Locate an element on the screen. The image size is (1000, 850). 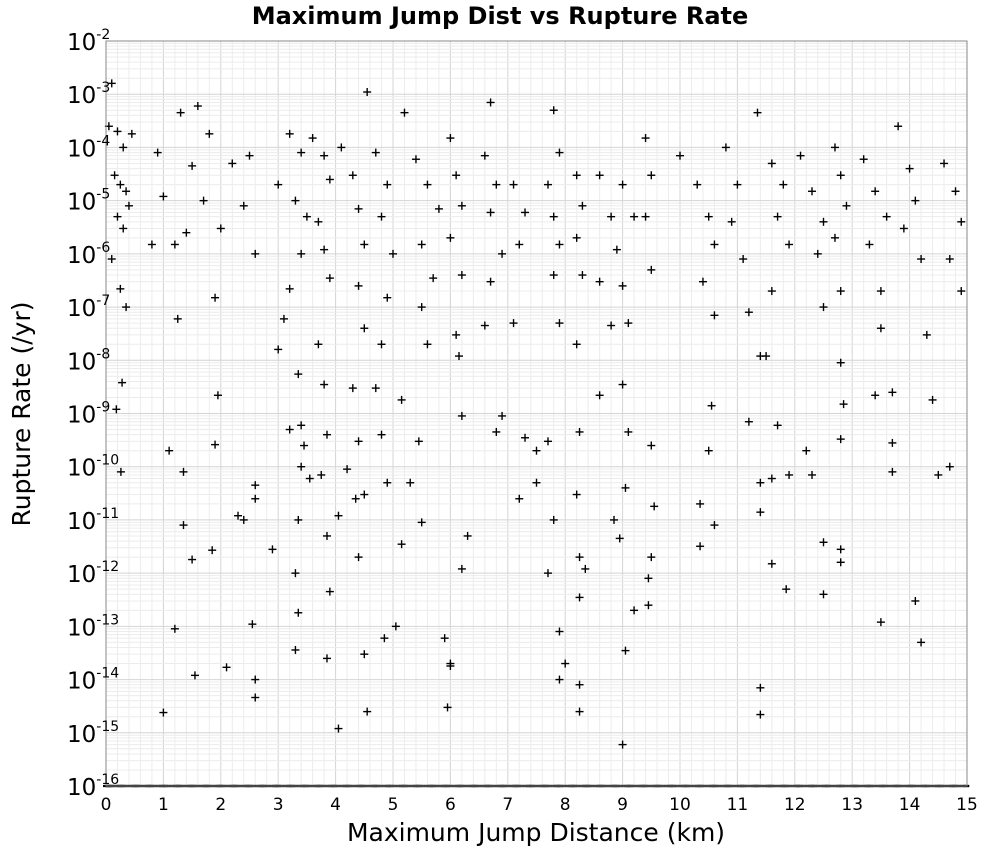
x-tick-label: 5 is located at coordinates (393, 805).